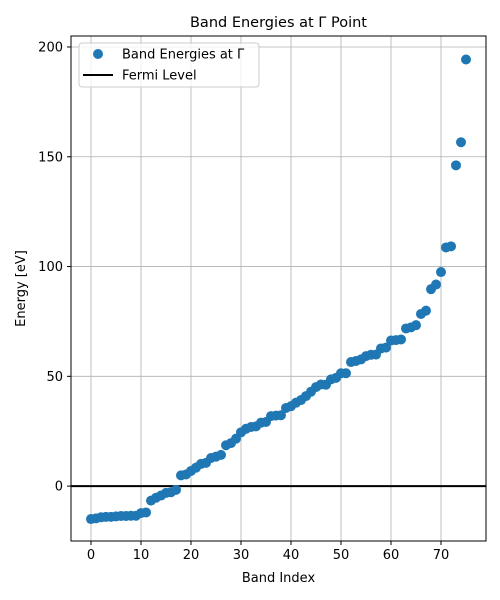  Describe the element at coordinates (241, 555) in the screenshot. I see `x-tick-label: 30` at that location.